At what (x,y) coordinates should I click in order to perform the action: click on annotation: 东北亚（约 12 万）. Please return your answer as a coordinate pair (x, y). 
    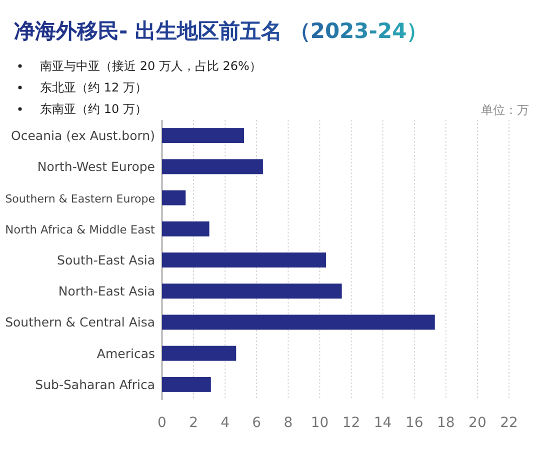
    Looking at the image, I should click on (93, 87).